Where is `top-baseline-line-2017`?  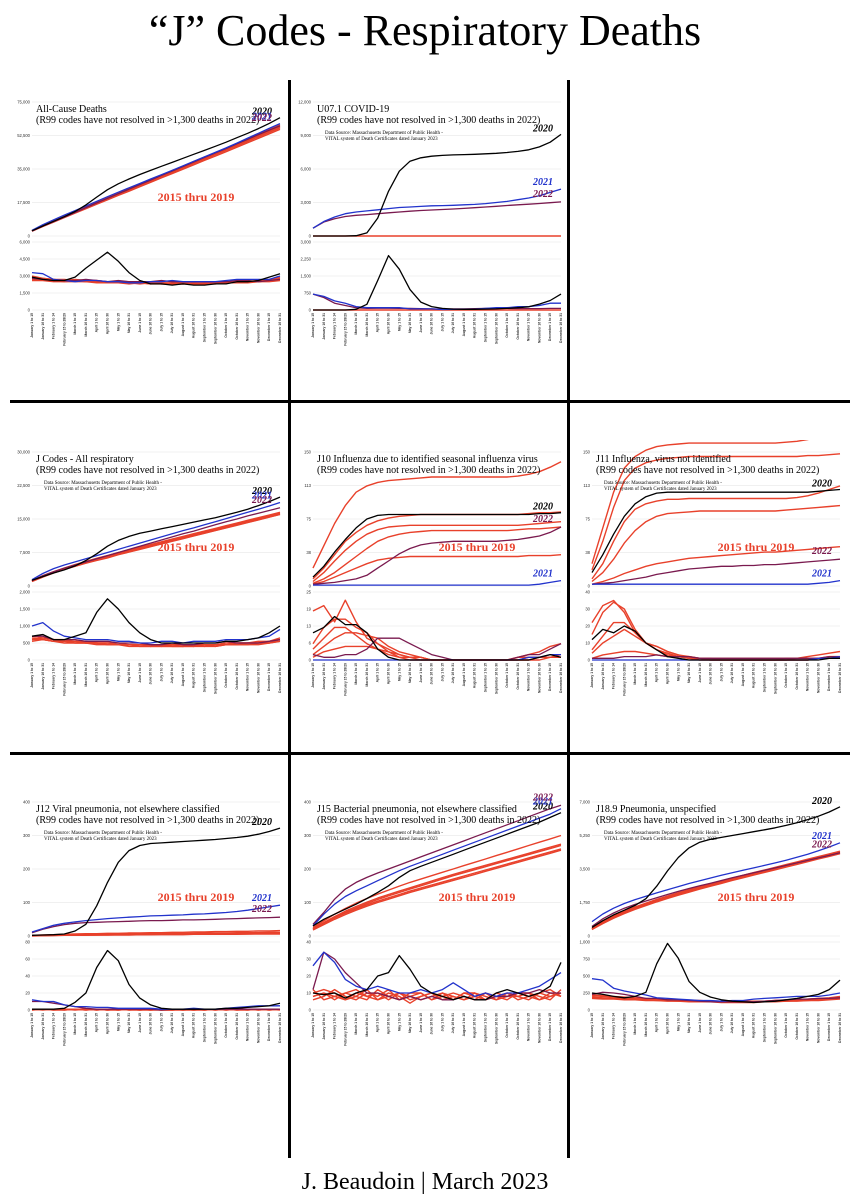 top-baseline-line-2017 is located at coordinates (156, 548).